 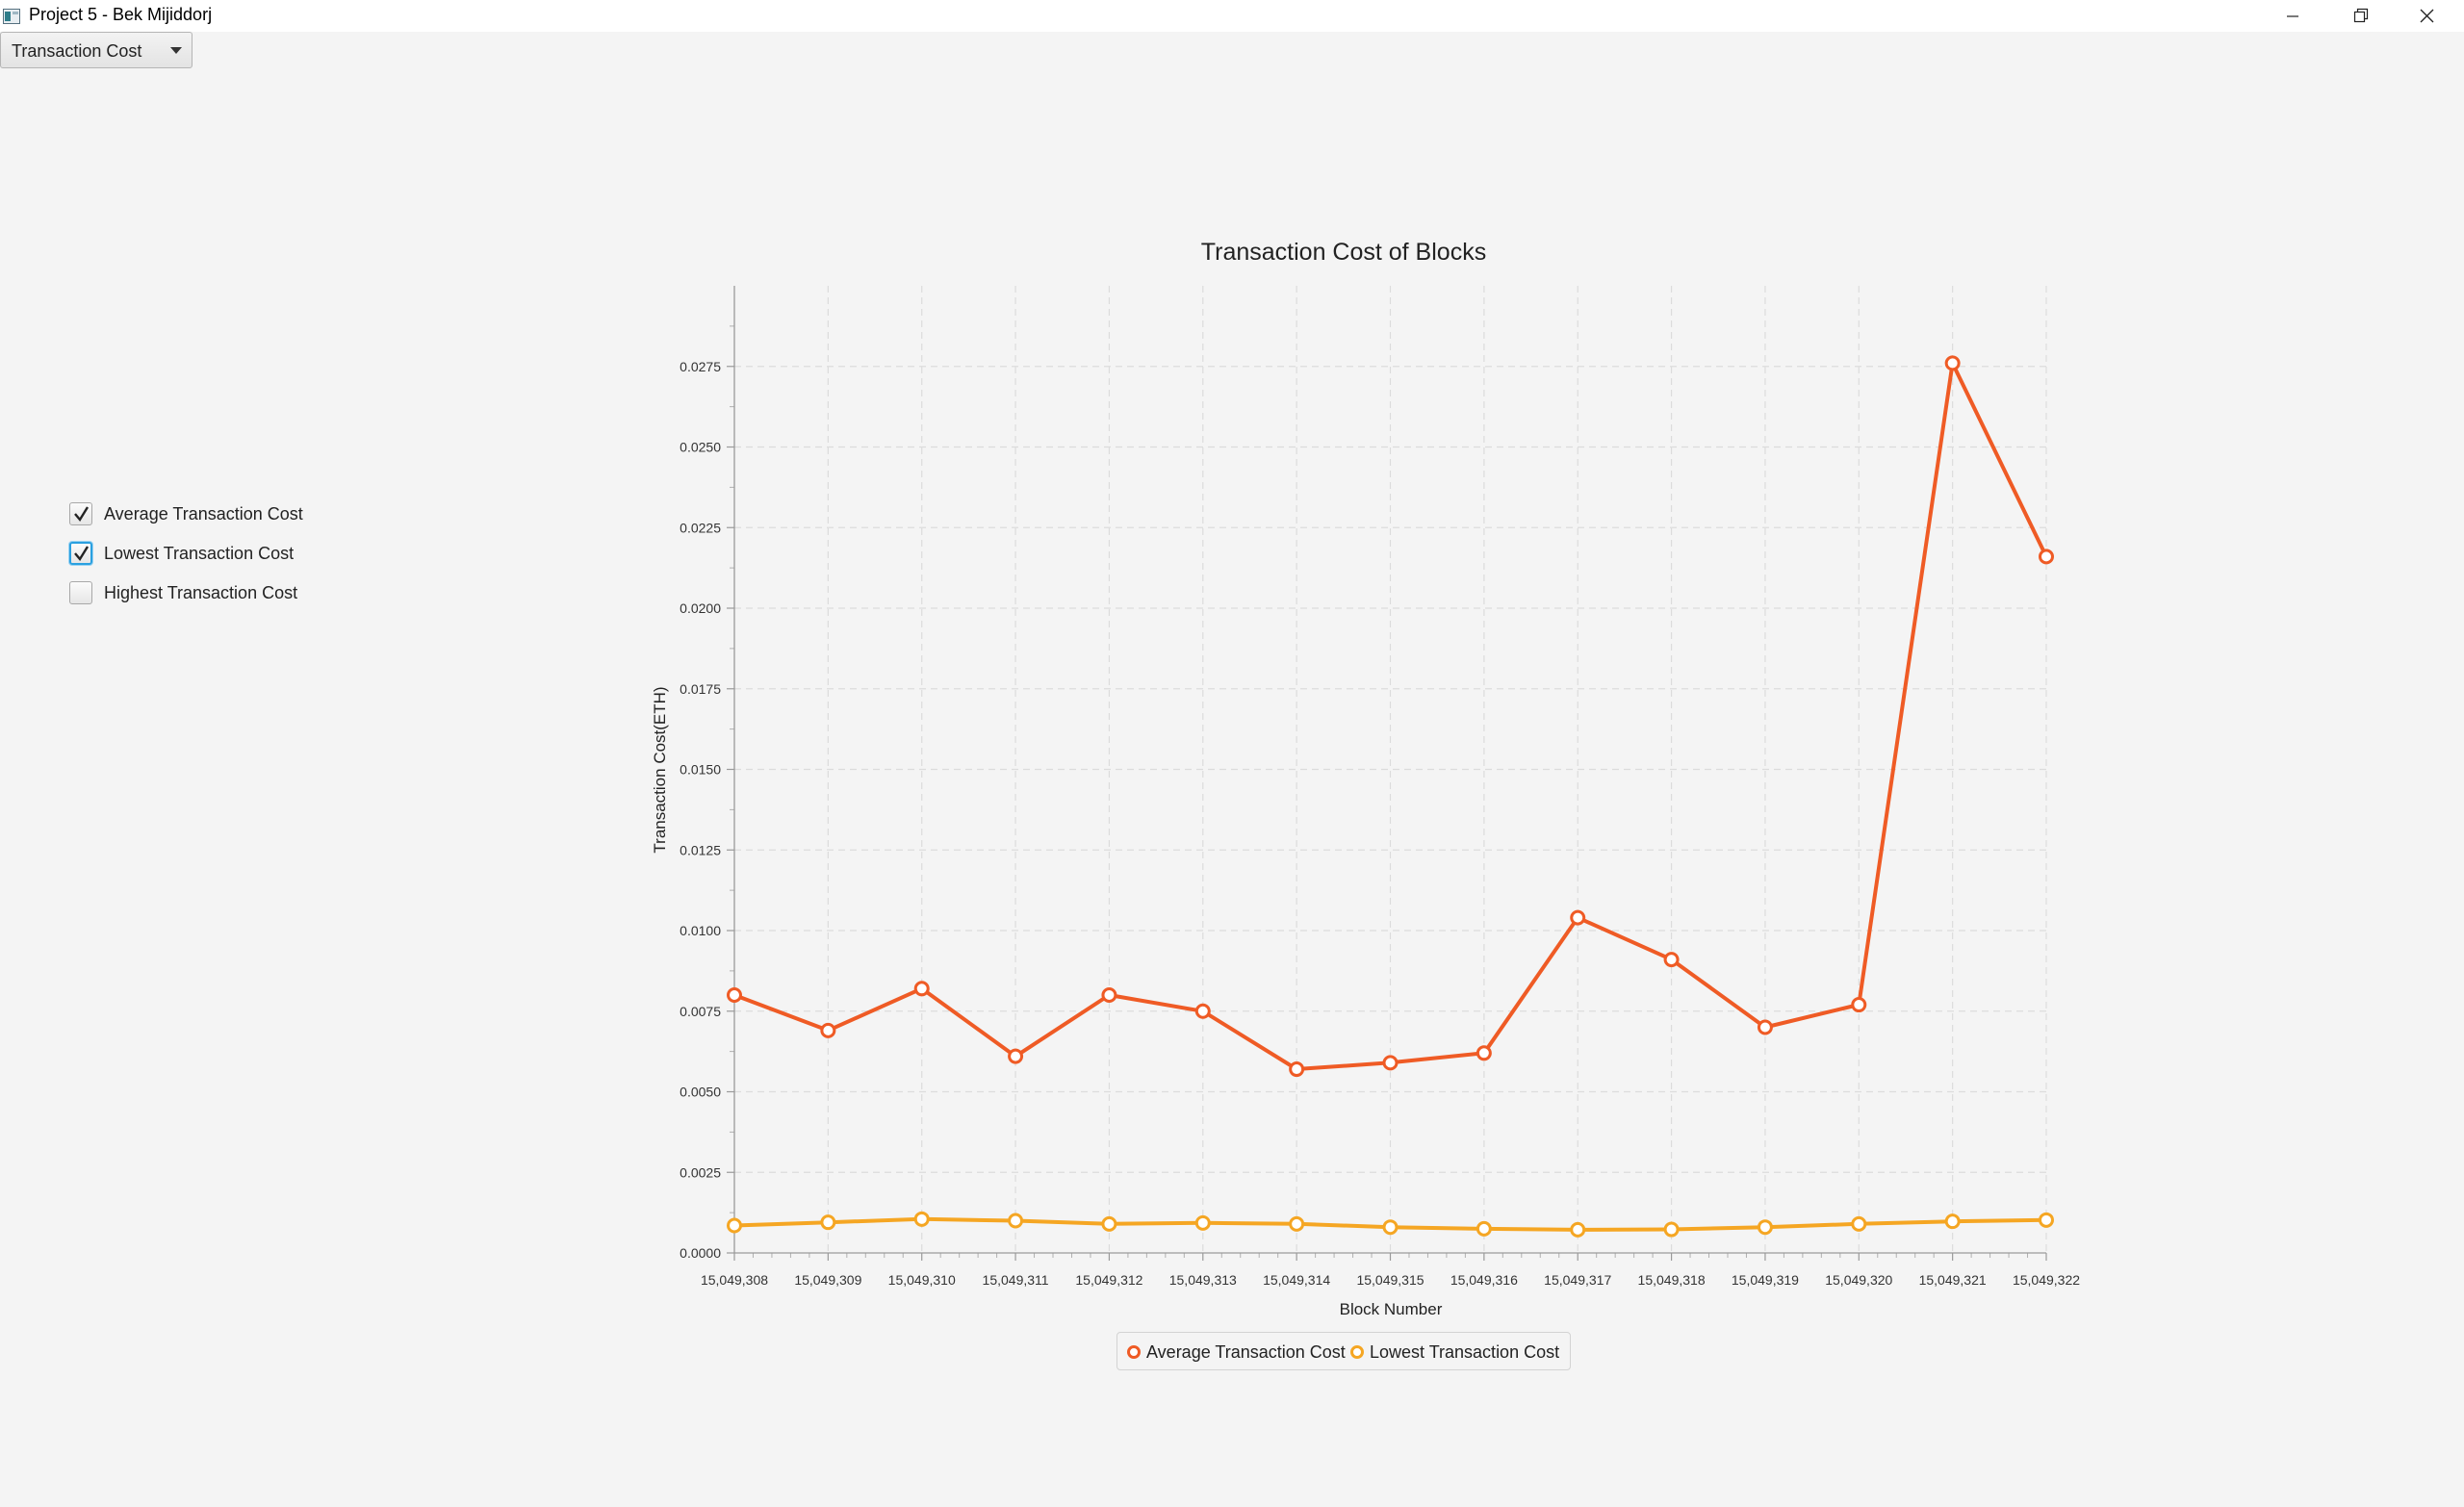 What do you see at coordinates (922, 1280) in the screenshot?
I see `x-tick-label: 15,049,310` at bounding box center [922, 1280].